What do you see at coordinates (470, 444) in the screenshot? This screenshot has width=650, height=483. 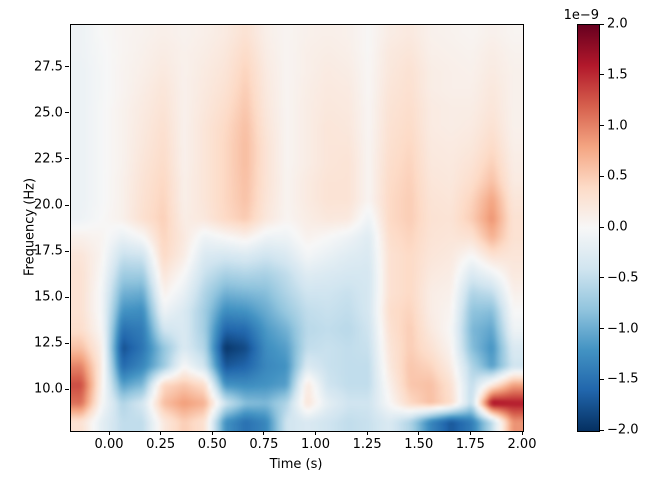 I see `x-tick-label: 1.75` at bounding box center [470, 444].